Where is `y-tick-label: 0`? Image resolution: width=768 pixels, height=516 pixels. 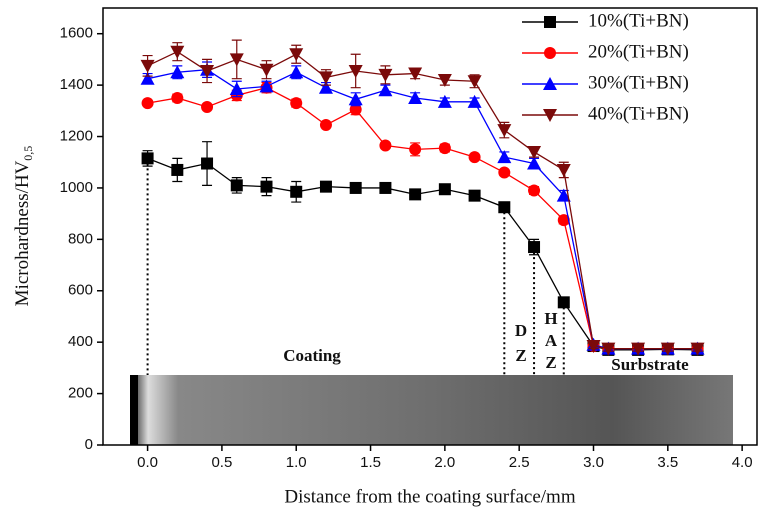
y-tick-label: 0 is located at coordinates (89, 444).